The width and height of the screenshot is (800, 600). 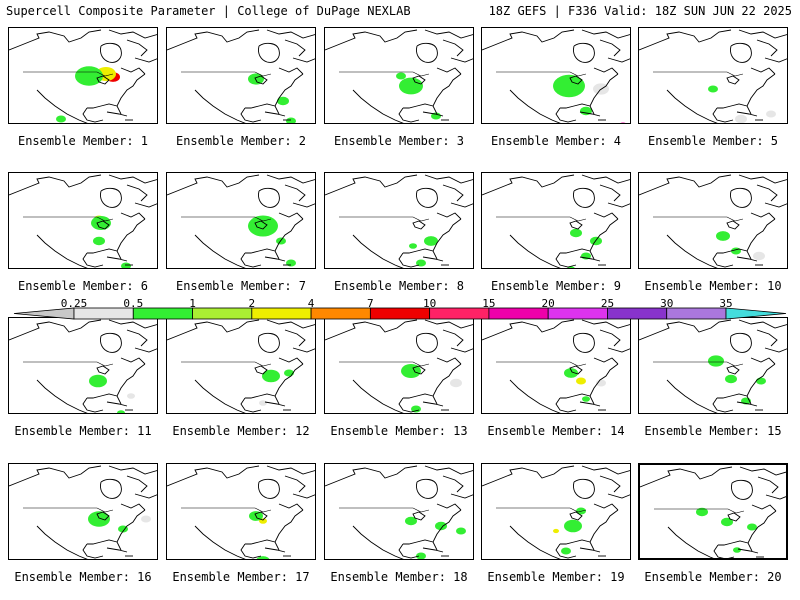 What do you see at coordinates (133, 303) in the screenshot?
I see `colorbar-tick-label: 0.5` at bounding box center [133, 303].